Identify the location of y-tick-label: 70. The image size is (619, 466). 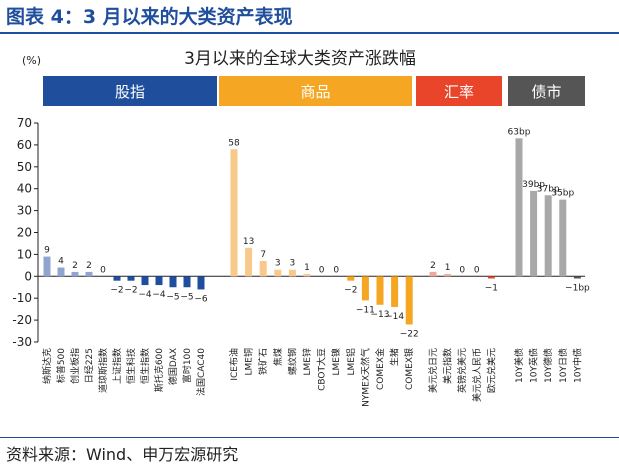
(24, 123).